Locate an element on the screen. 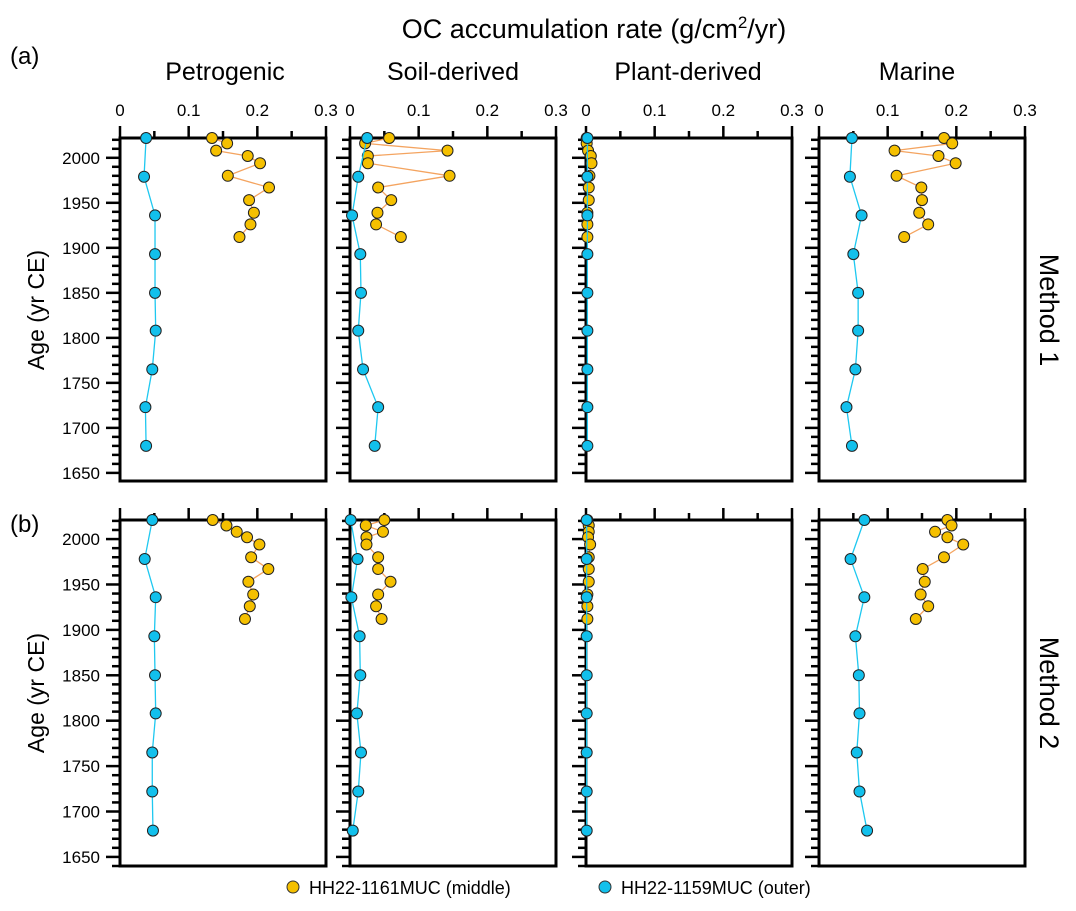 This screenshot has width=1076, height=911. y-tick-label: 1800 is located at coordinates (81, 721).